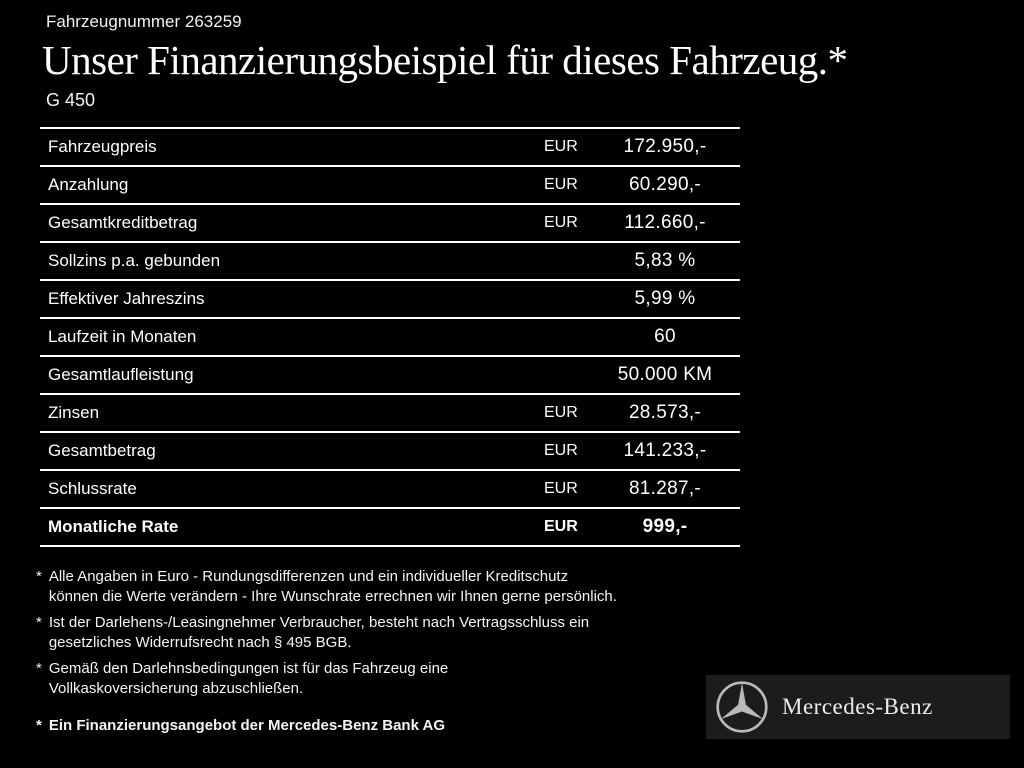 This screenshot has width=1024, height=768. What do you see at coordinates (113, 526) in the screenshot?
I see `row-label: Monatliche Rate` at bounding box center [113, 526].